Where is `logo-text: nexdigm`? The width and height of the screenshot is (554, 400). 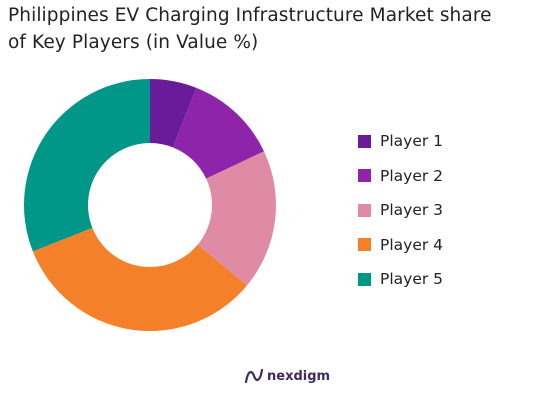 logo-text: nexdigm is located at coordinates (299, 376).